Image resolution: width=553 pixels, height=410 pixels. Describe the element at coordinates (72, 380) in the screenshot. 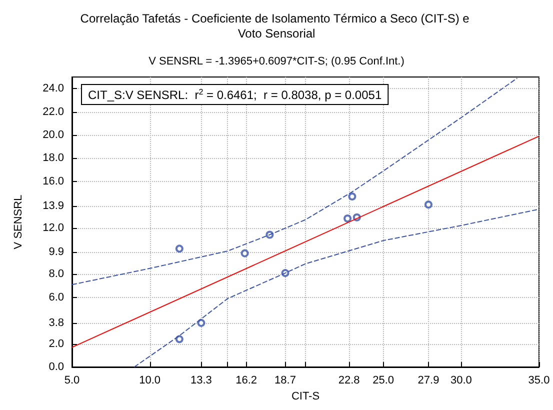

I see `x-tick-label: 5.0` at that location.